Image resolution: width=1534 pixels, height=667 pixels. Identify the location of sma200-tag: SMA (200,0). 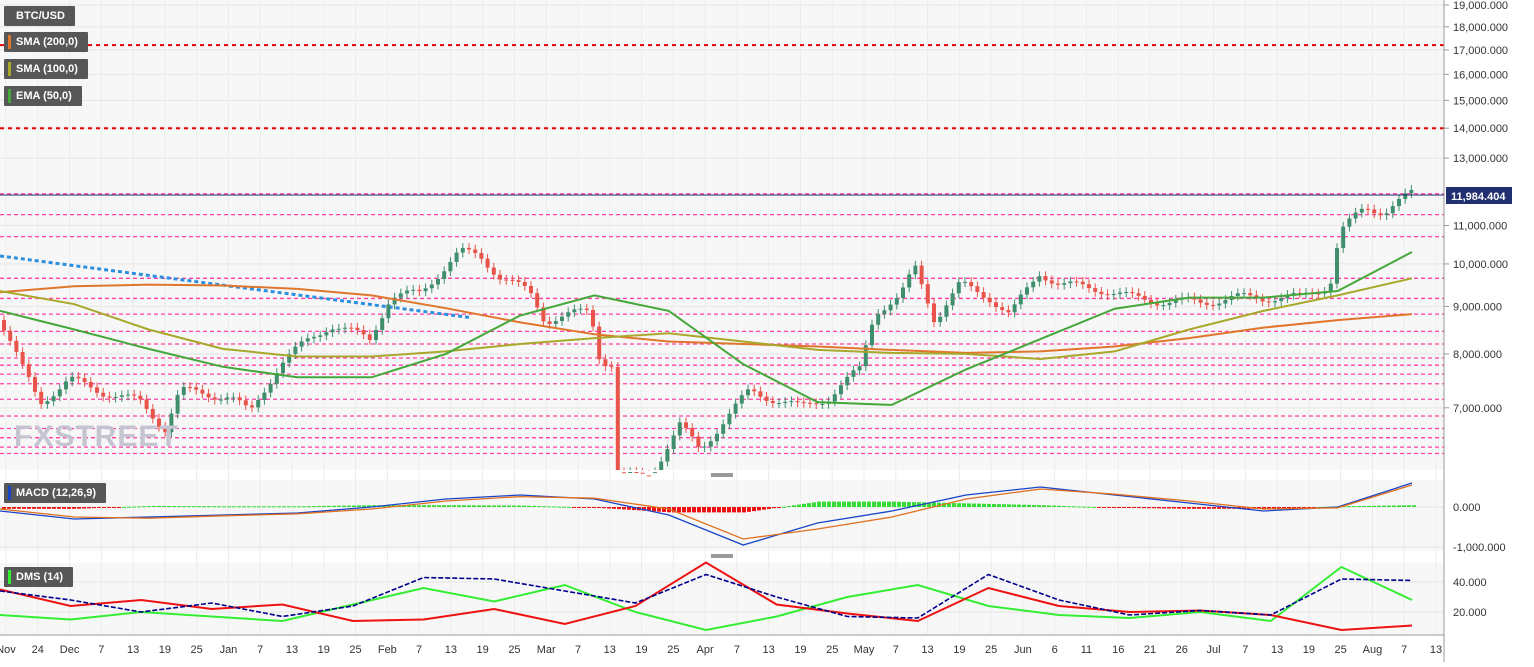
(46, 42).